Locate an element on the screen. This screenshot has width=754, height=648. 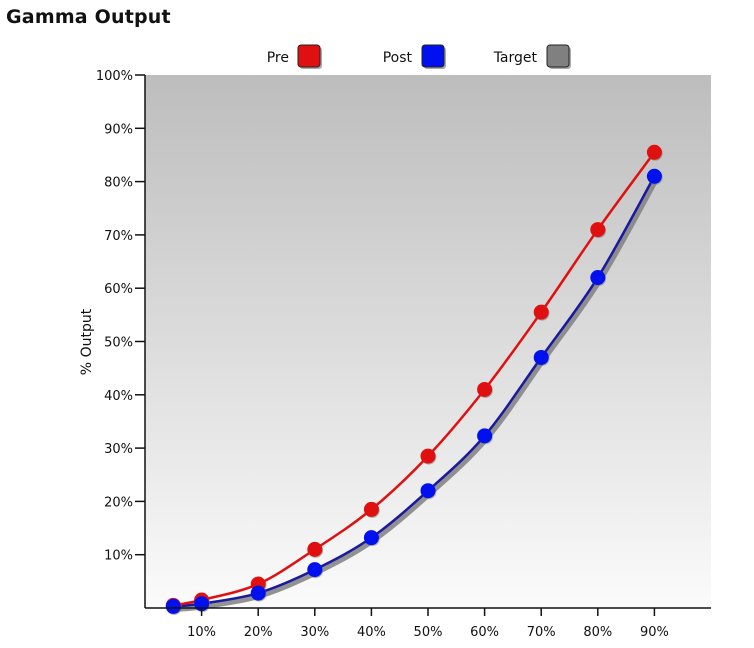
y-tick-label: 60% is located at coordinates (118, 289).